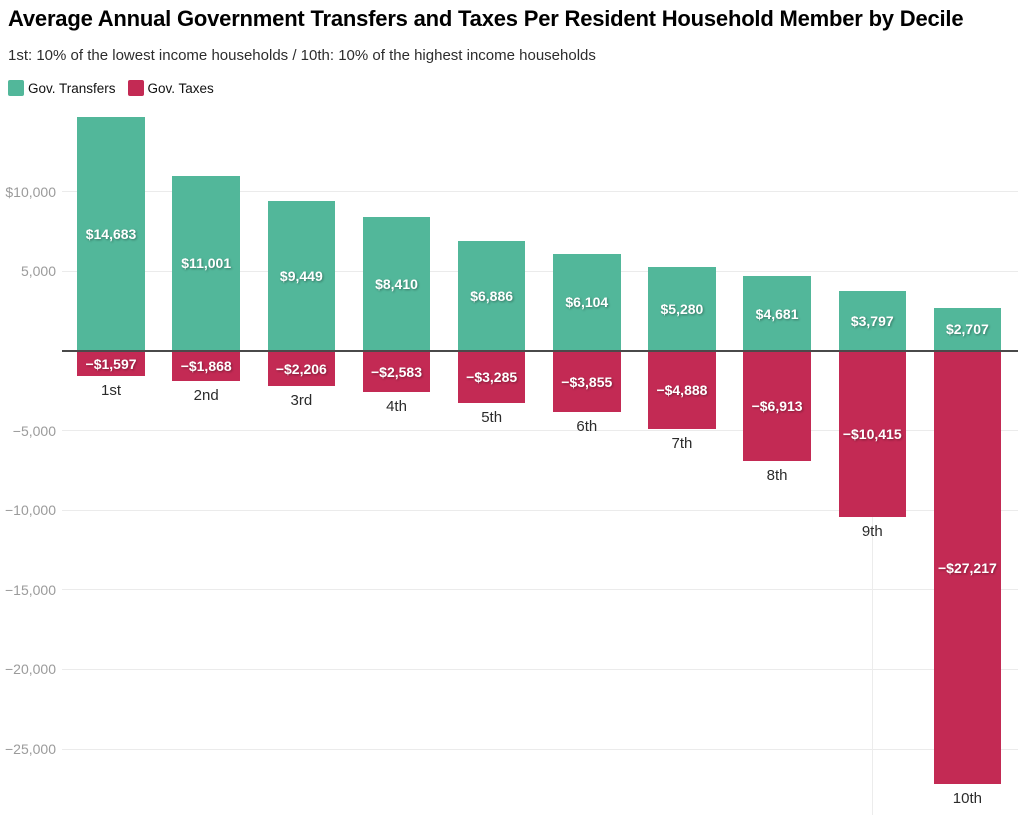 This screenshot has height=815, width=1024. Describe the element at coordinates (34, 430) in the screenshot. I see `y-axis-tick-label: −5,000` at that location.